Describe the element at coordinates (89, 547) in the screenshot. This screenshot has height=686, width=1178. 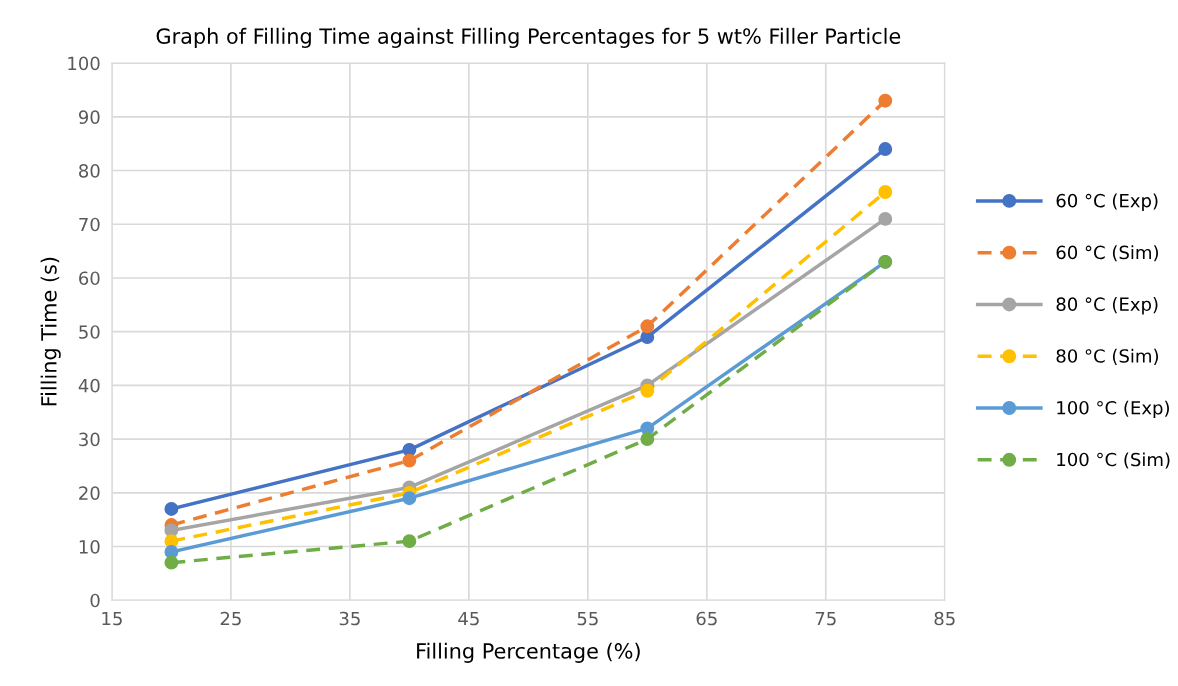
I see `y-tick-label: 10` at that location.